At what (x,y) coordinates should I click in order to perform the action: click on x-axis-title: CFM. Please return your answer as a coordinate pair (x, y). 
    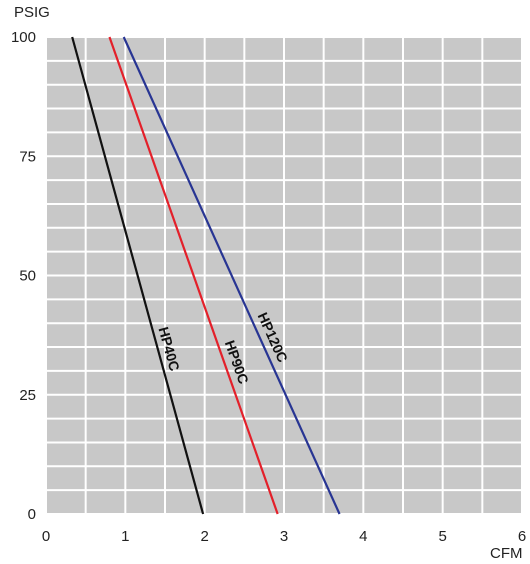
    Looking at the image, I should click on (506, 553).